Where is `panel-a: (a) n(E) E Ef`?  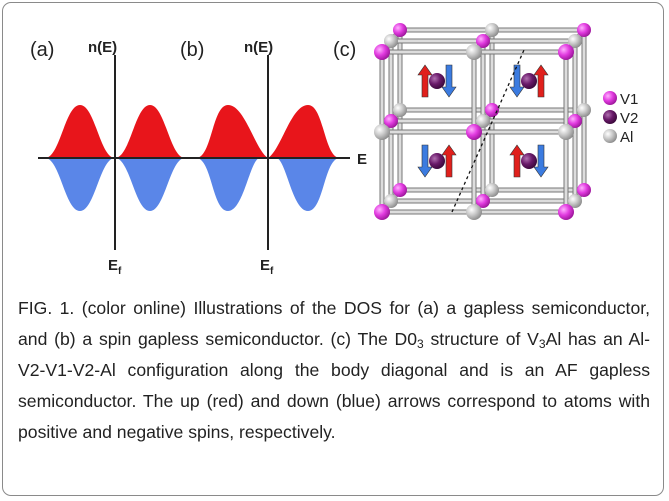 panel-a: (a) n(E) E Ef is located at coordinates (124, 158).